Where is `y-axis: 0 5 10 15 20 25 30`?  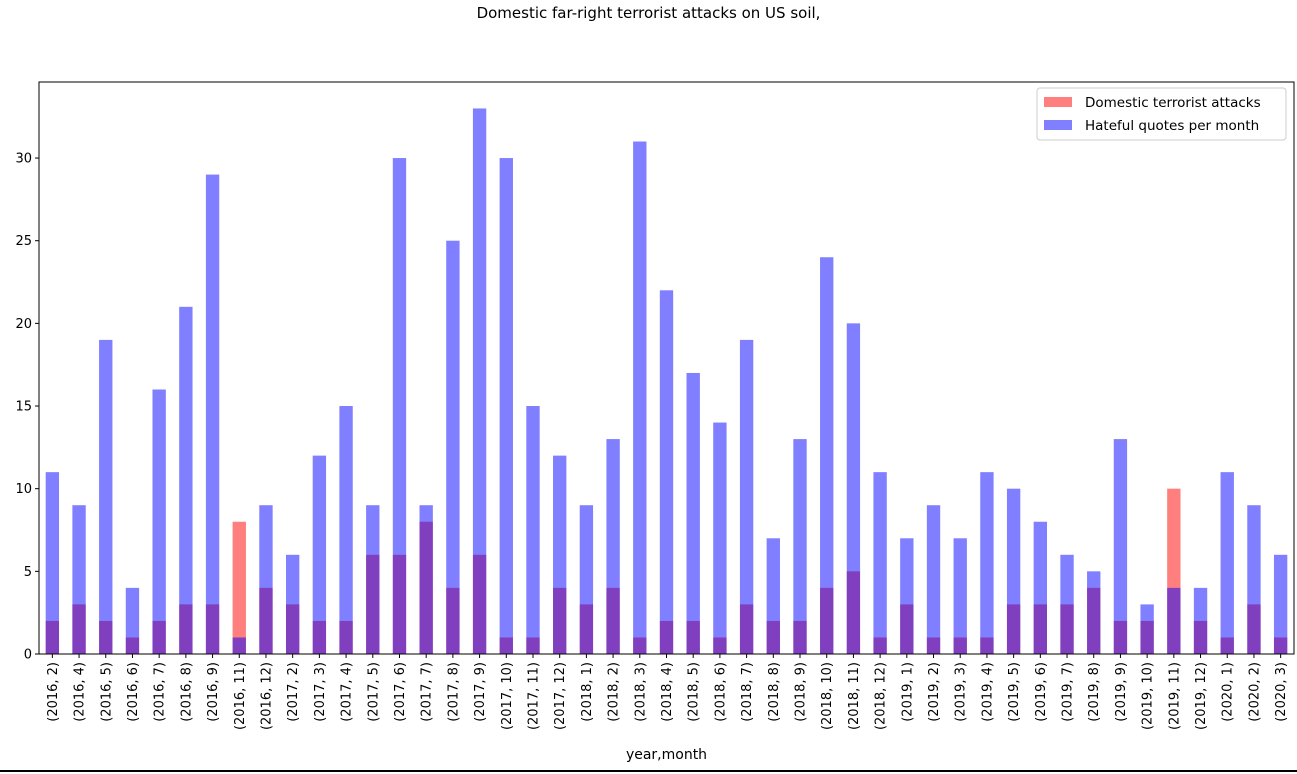
y-axis: 0 5 10 15 20 25 30 is located at coordinates (27, 407).